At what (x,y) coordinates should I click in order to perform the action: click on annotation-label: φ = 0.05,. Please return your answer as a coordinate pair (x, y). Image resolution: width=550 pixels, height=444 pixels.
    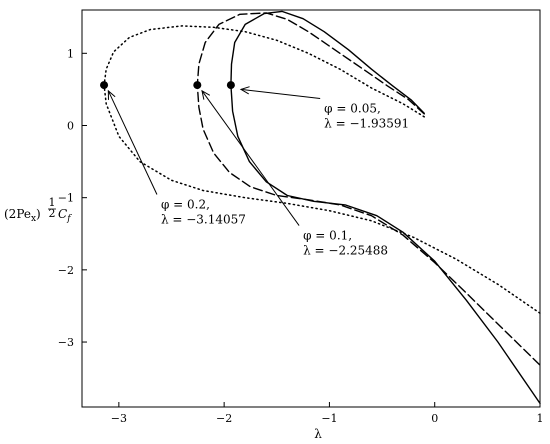
    Looking at the image, I should click on (352, 108).